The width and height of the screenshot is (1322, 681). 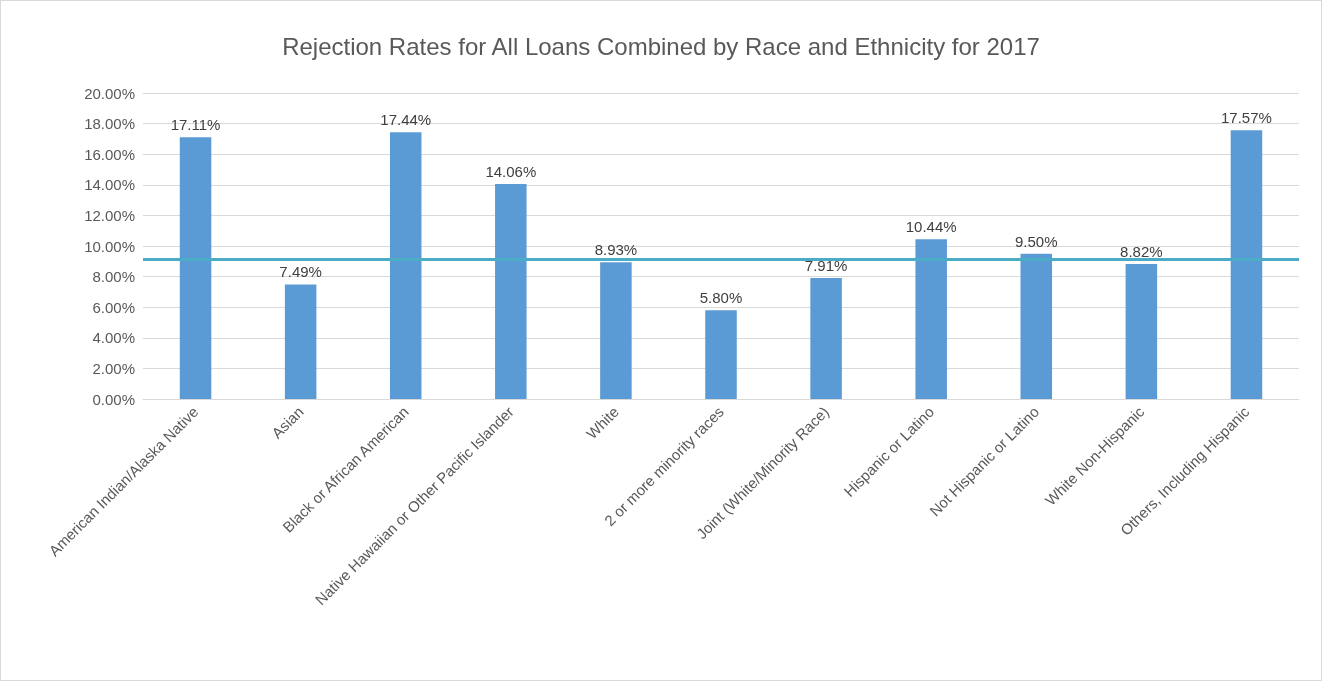 What do you see at coordinates (195, 125) in the screenshot?
I see `data-label: 17.11%` at bounding box center [195, 125].